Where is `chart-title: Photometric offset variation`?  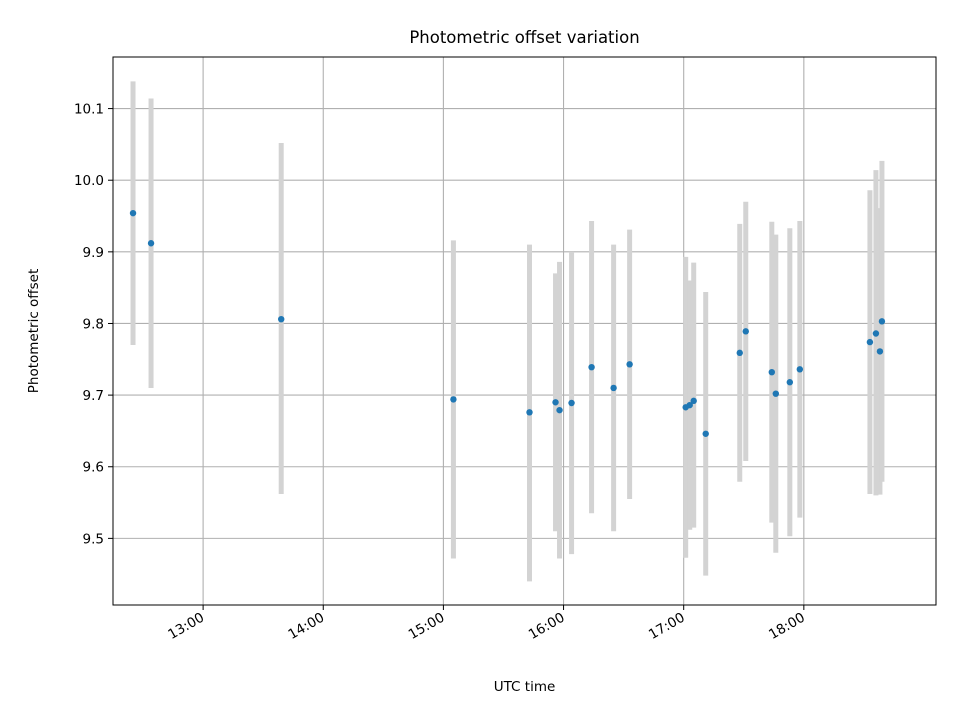 chart-title: Photometric offset variation is located at coordinates (524, 37).